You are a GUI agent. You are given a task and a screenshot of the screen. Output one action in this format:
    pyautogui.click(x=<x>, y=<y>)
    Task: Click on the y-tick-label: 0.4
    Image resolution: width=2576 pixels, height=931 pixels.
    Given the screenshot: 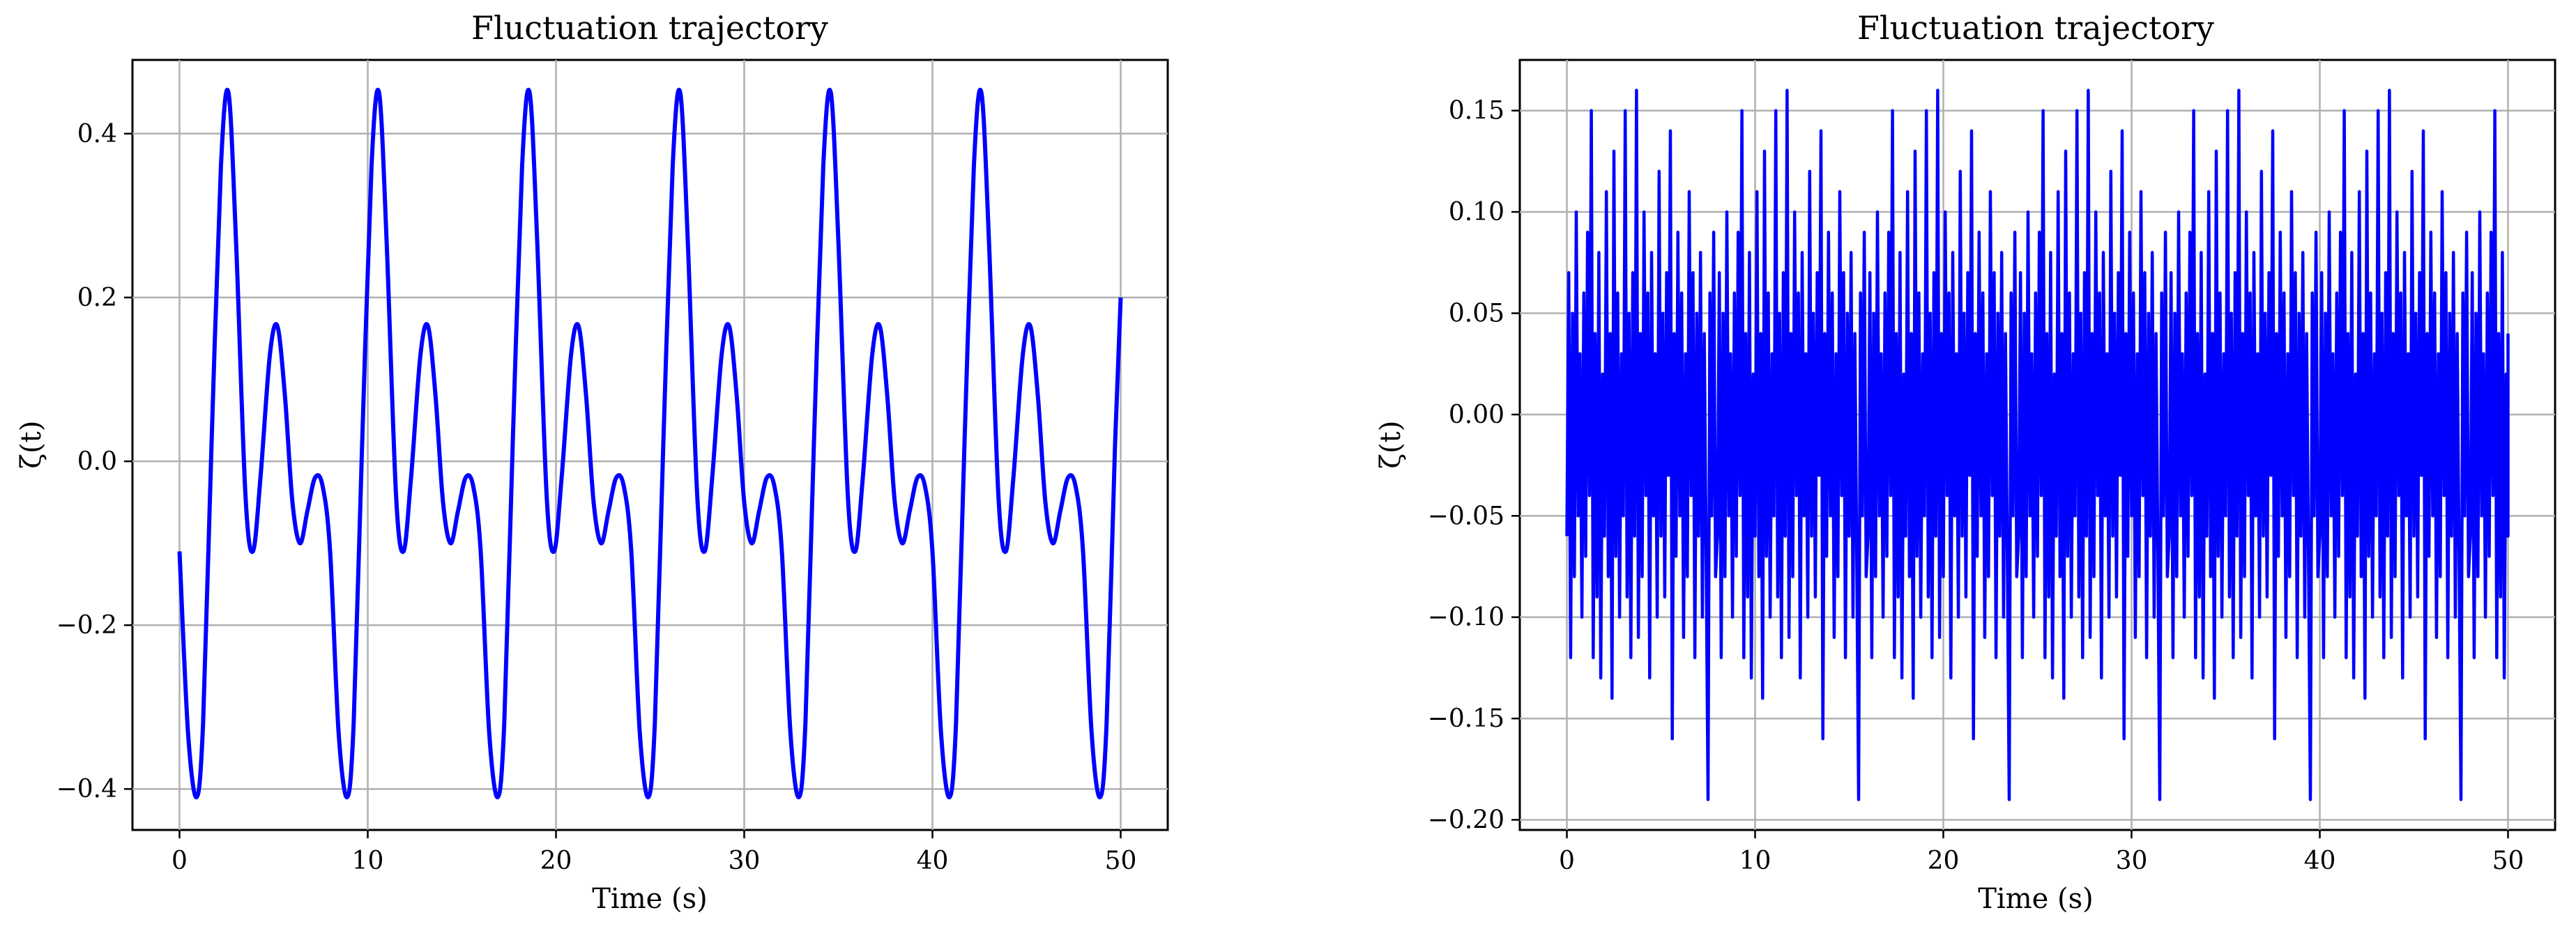 What is the action you would take?
    pyautogui.click(x=97, y=134)
    